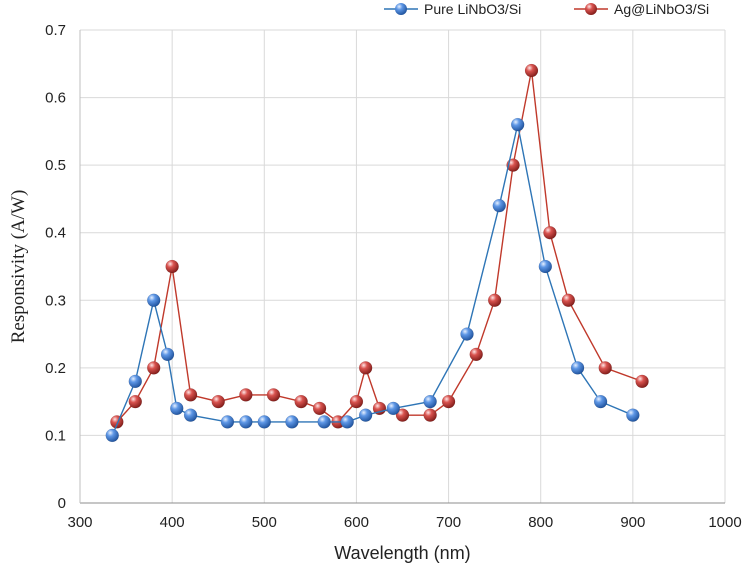 The image size is (745, 566). What do you see at coordinates (18, 267) in the screenshot?
I see `y-axis-title: Responsivity (A/W)` at bounding box center [18, 267].